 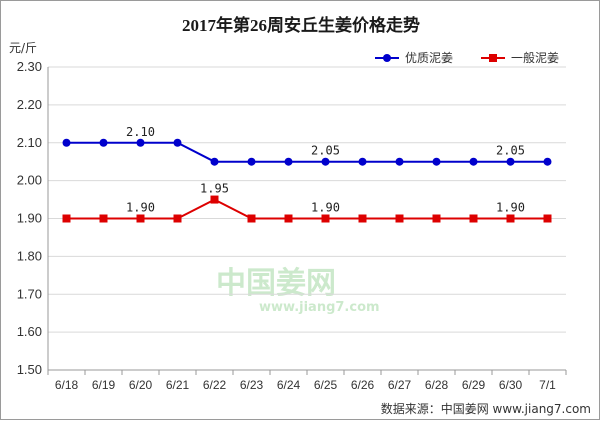 I want to click on x-tick-label: 6/25, so click(x=326, y=385).